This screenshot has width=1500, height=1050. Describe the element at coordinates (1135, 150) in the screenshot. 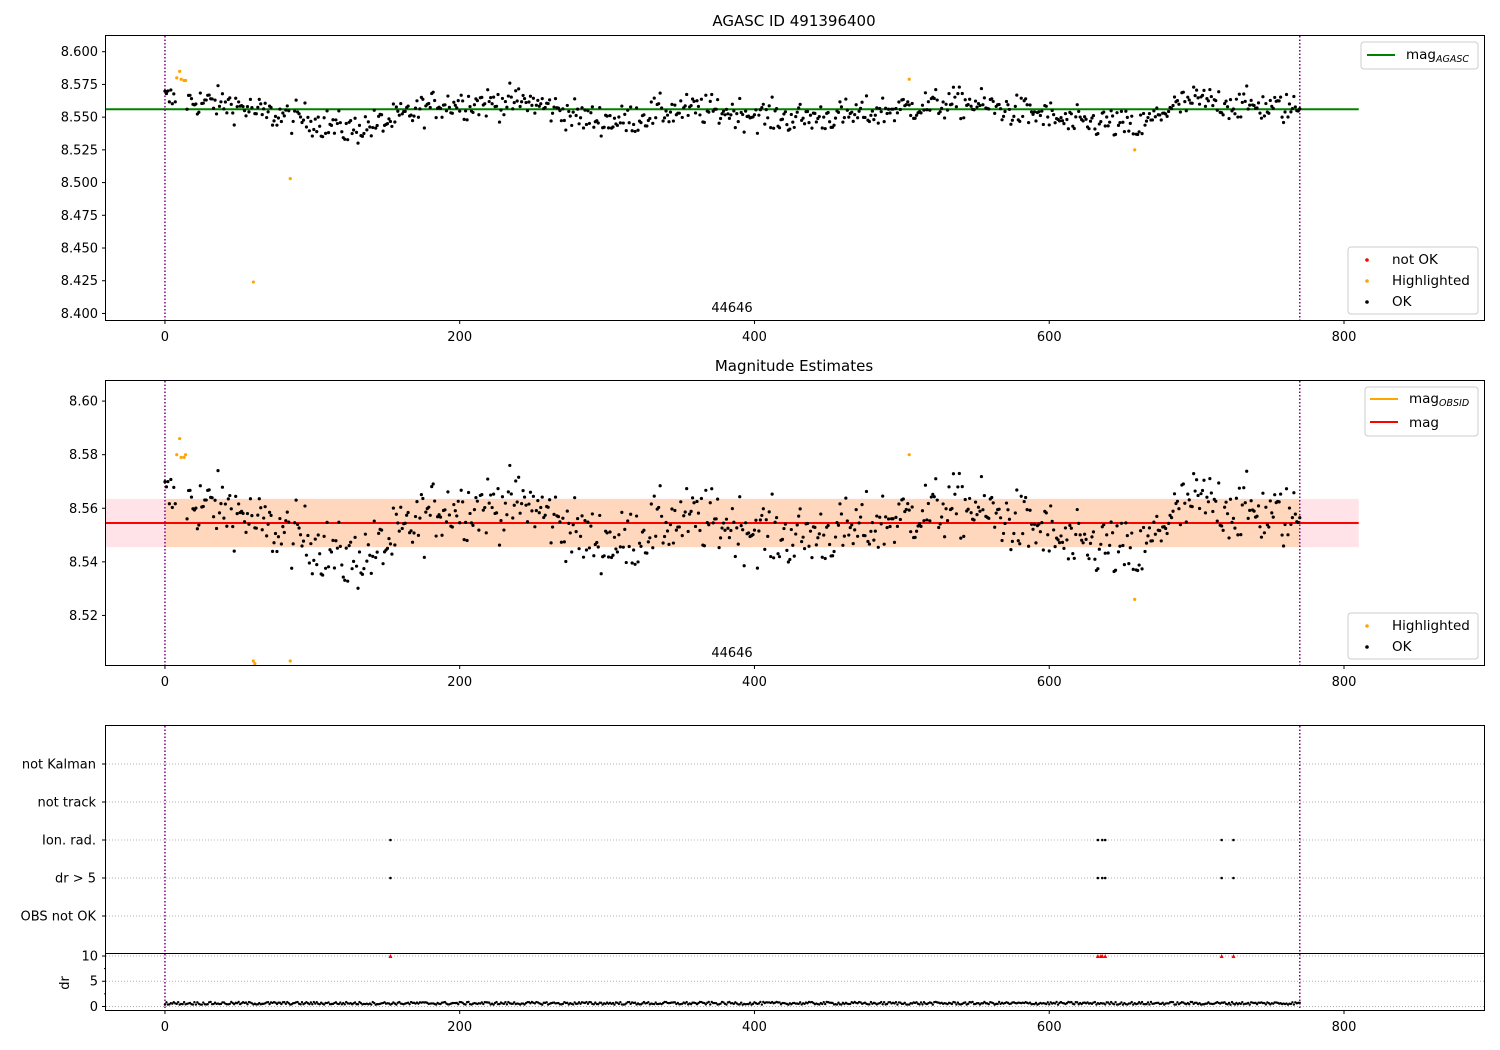

I see `highlighted-point` at that location.